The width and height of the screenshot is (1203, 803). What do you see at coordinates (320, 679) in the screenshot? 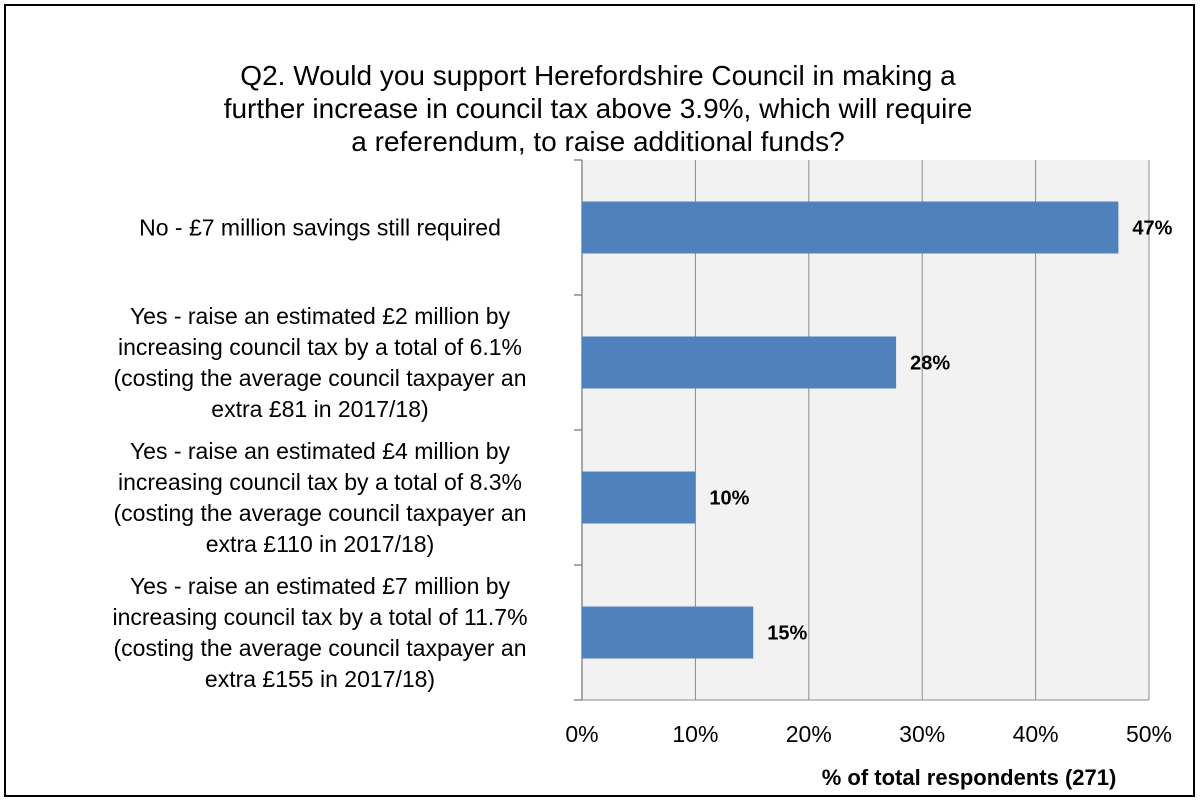
I see `category-label: extra £155 in 2017/18)` at bounding box center [320, 679].